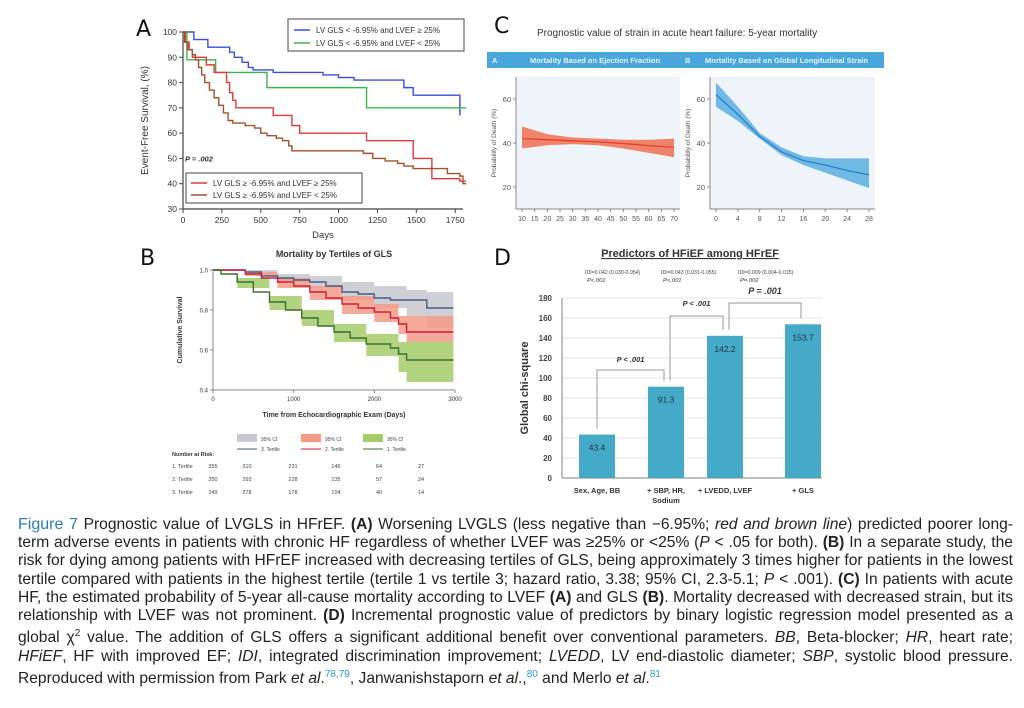  I want to click on x-tick-label: + GLS, so click(803, 490).